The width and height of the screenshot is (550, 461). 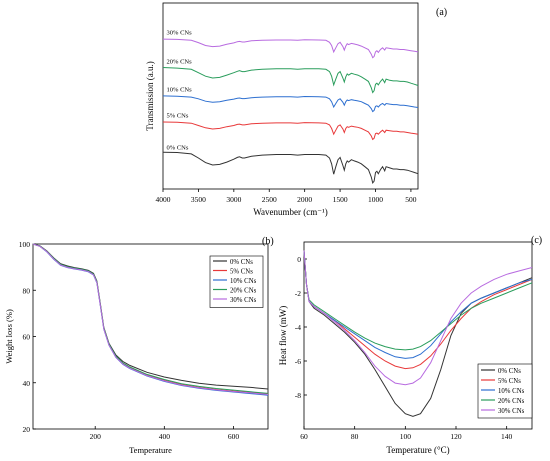 I want to click on x-tick-label-c: 100, so click(x=406, y=436).